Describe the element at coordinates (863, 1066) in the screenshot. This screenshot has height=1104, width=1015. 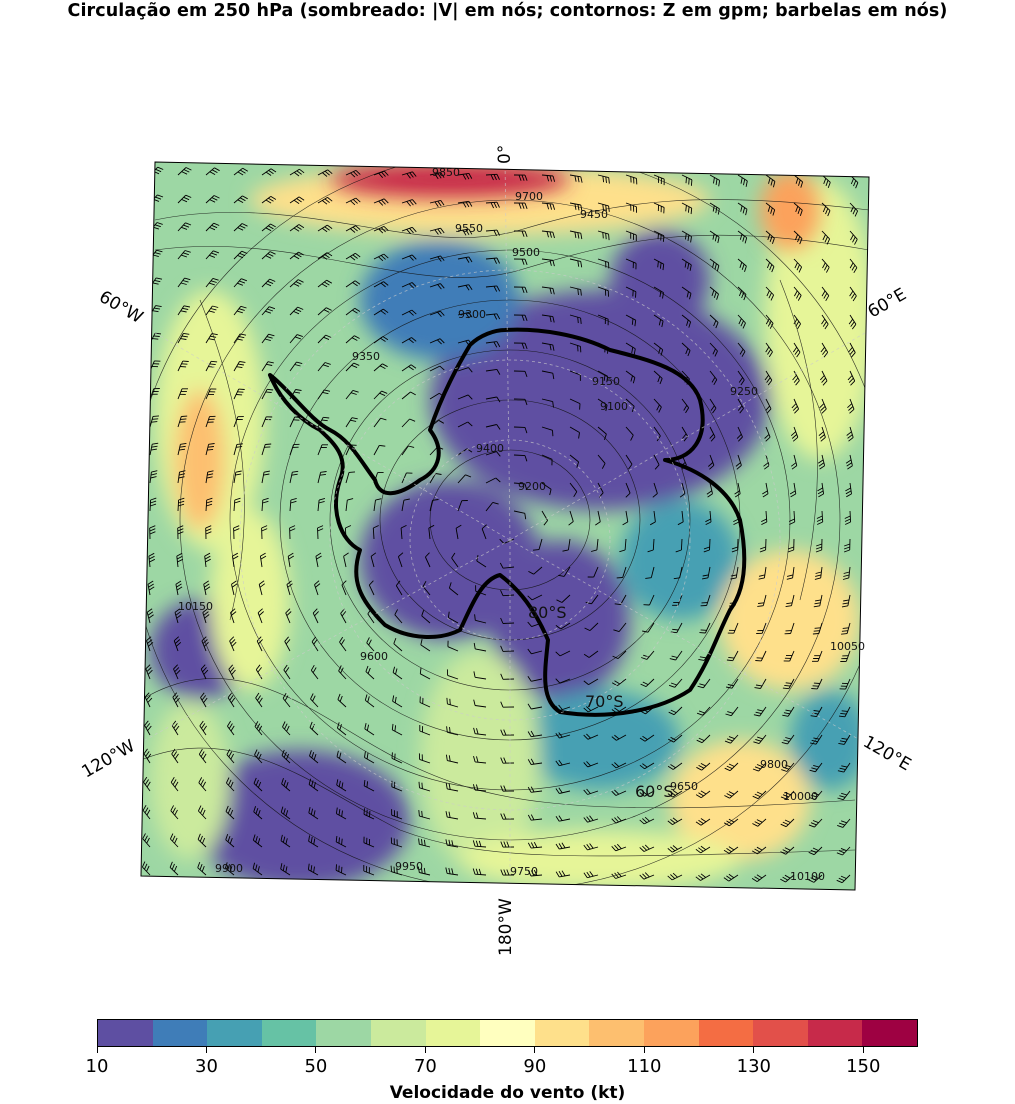
I see `colorbar-tick-label: 150` at that location.